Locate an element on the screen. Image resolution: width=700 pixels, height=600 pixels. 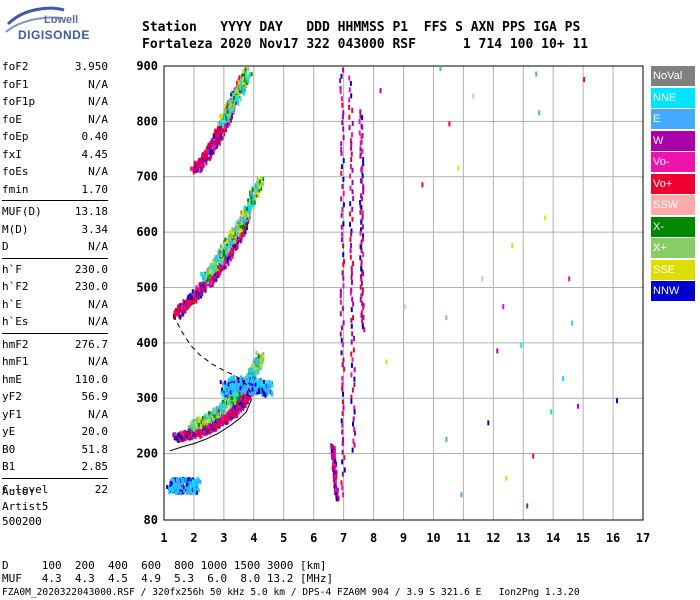
polarization-legend: NoVal NNE E W Vo- Vo+ SSW X- X+ SSE NNW is located at coordinates (673, 184).